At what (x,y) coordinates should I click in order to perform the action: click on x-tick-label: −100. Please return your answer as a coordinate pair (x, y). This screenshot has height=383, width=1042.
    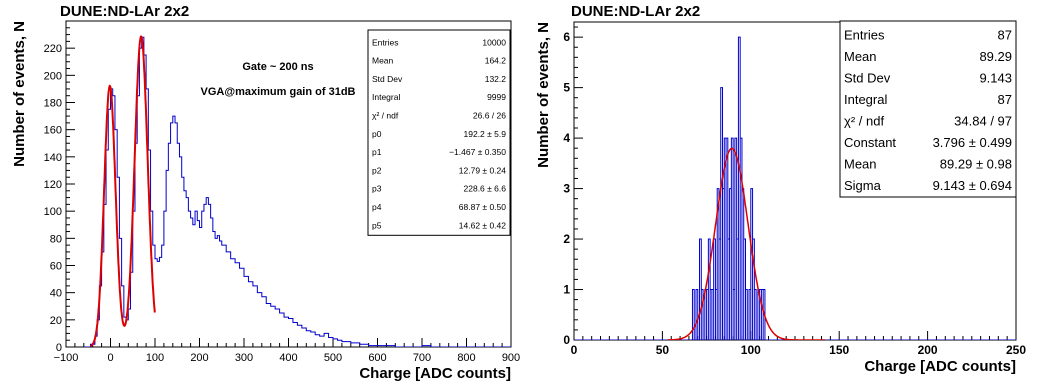
    Looking at the image, I should click on (66, 358).